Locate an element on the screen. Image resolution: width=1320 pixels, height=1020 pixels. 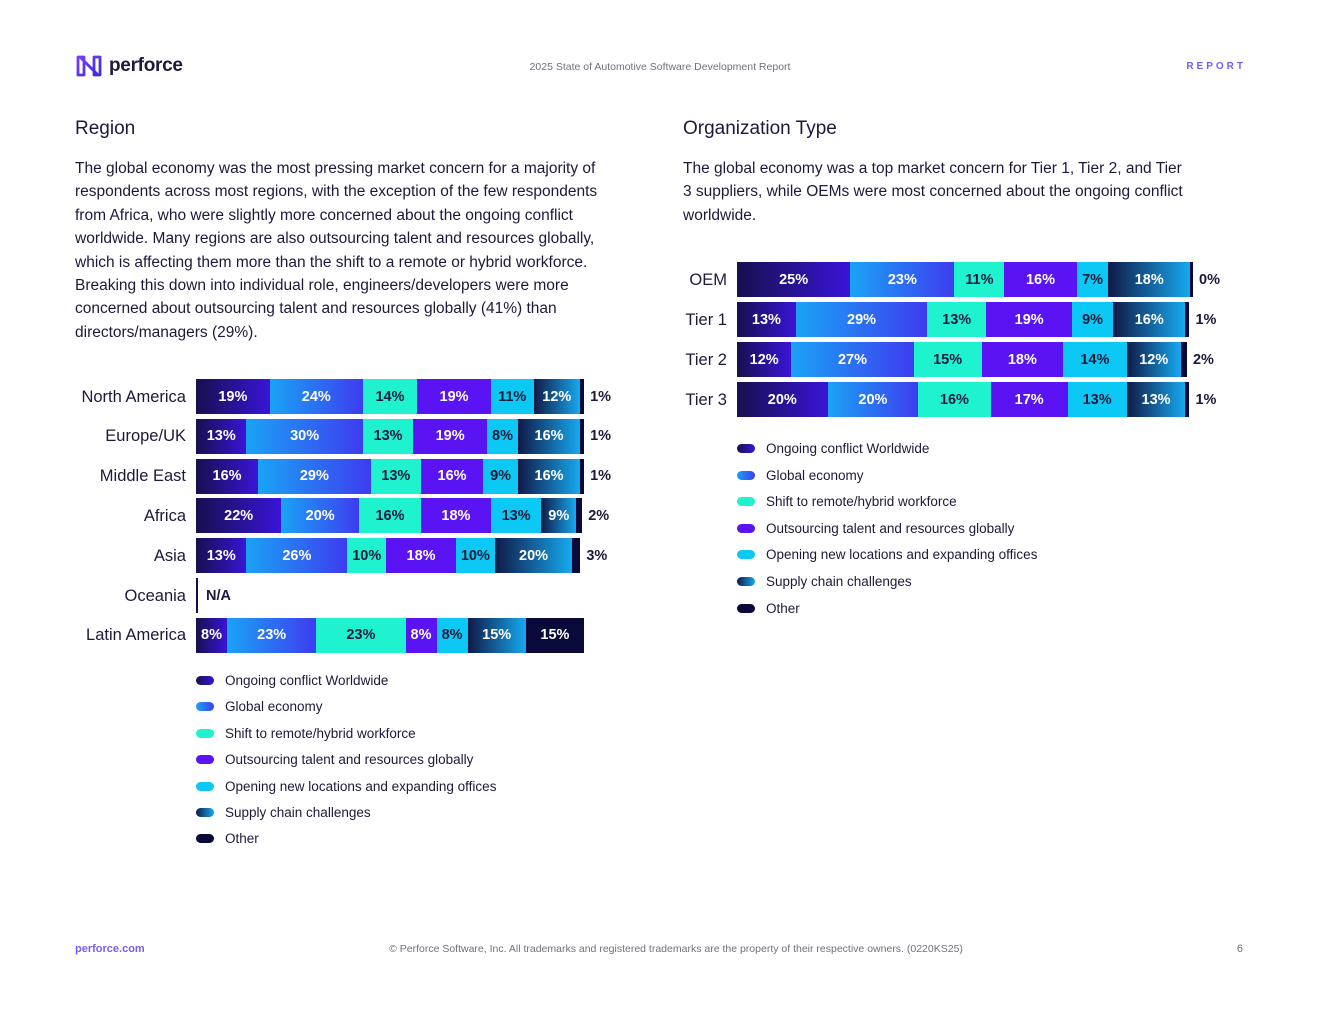
bar-segment-shift-to-remote-hybrid-workforce: 14% is located at coordinates (390, 396).